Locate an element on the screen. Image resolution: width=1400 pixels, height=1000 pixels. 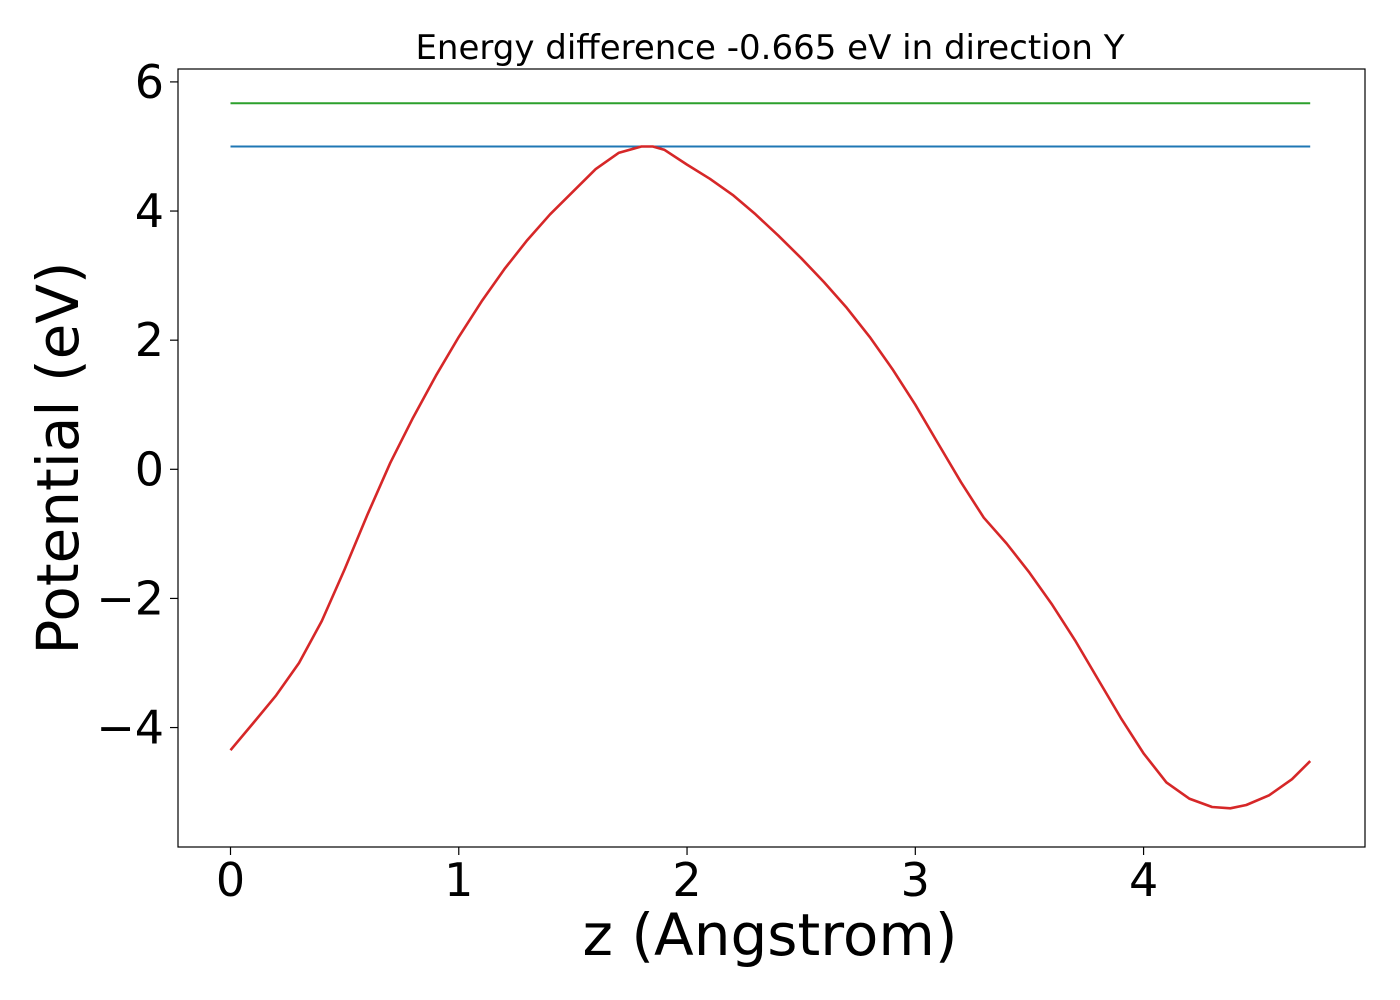
x-axis-ticks: 0 1 2 3 4 is located at coordinates (687, 877).